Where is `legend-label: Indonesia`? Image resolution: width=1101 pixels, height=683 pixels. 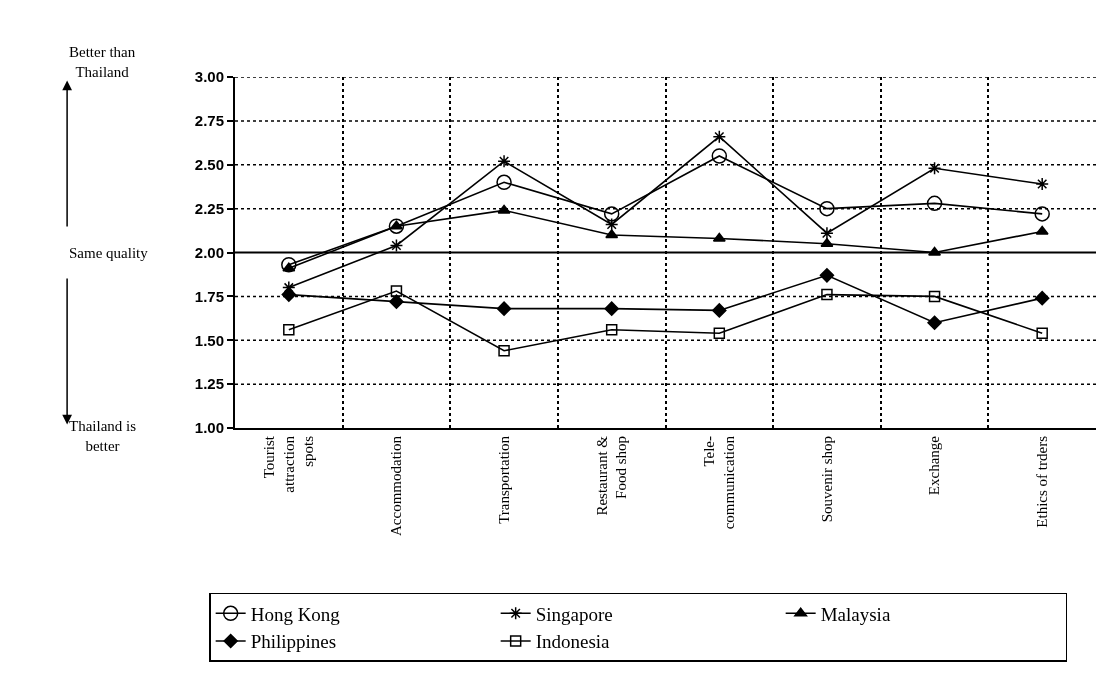 legend-label: Indonesia is located at coordinates (573, 642).